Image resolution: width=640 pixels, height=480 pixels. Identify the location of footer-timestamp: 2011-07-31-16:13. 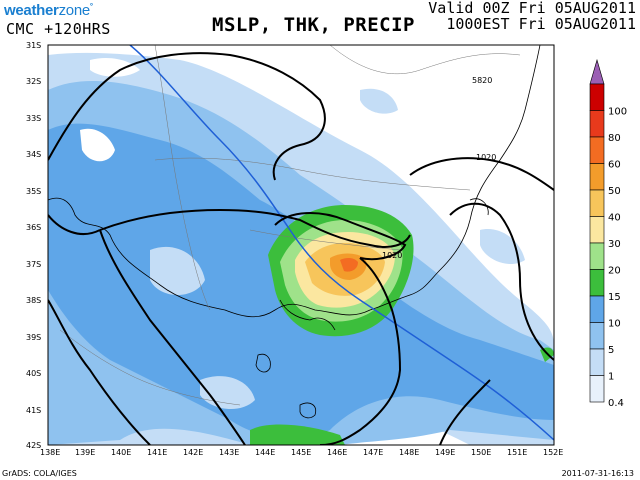
(597, 473).